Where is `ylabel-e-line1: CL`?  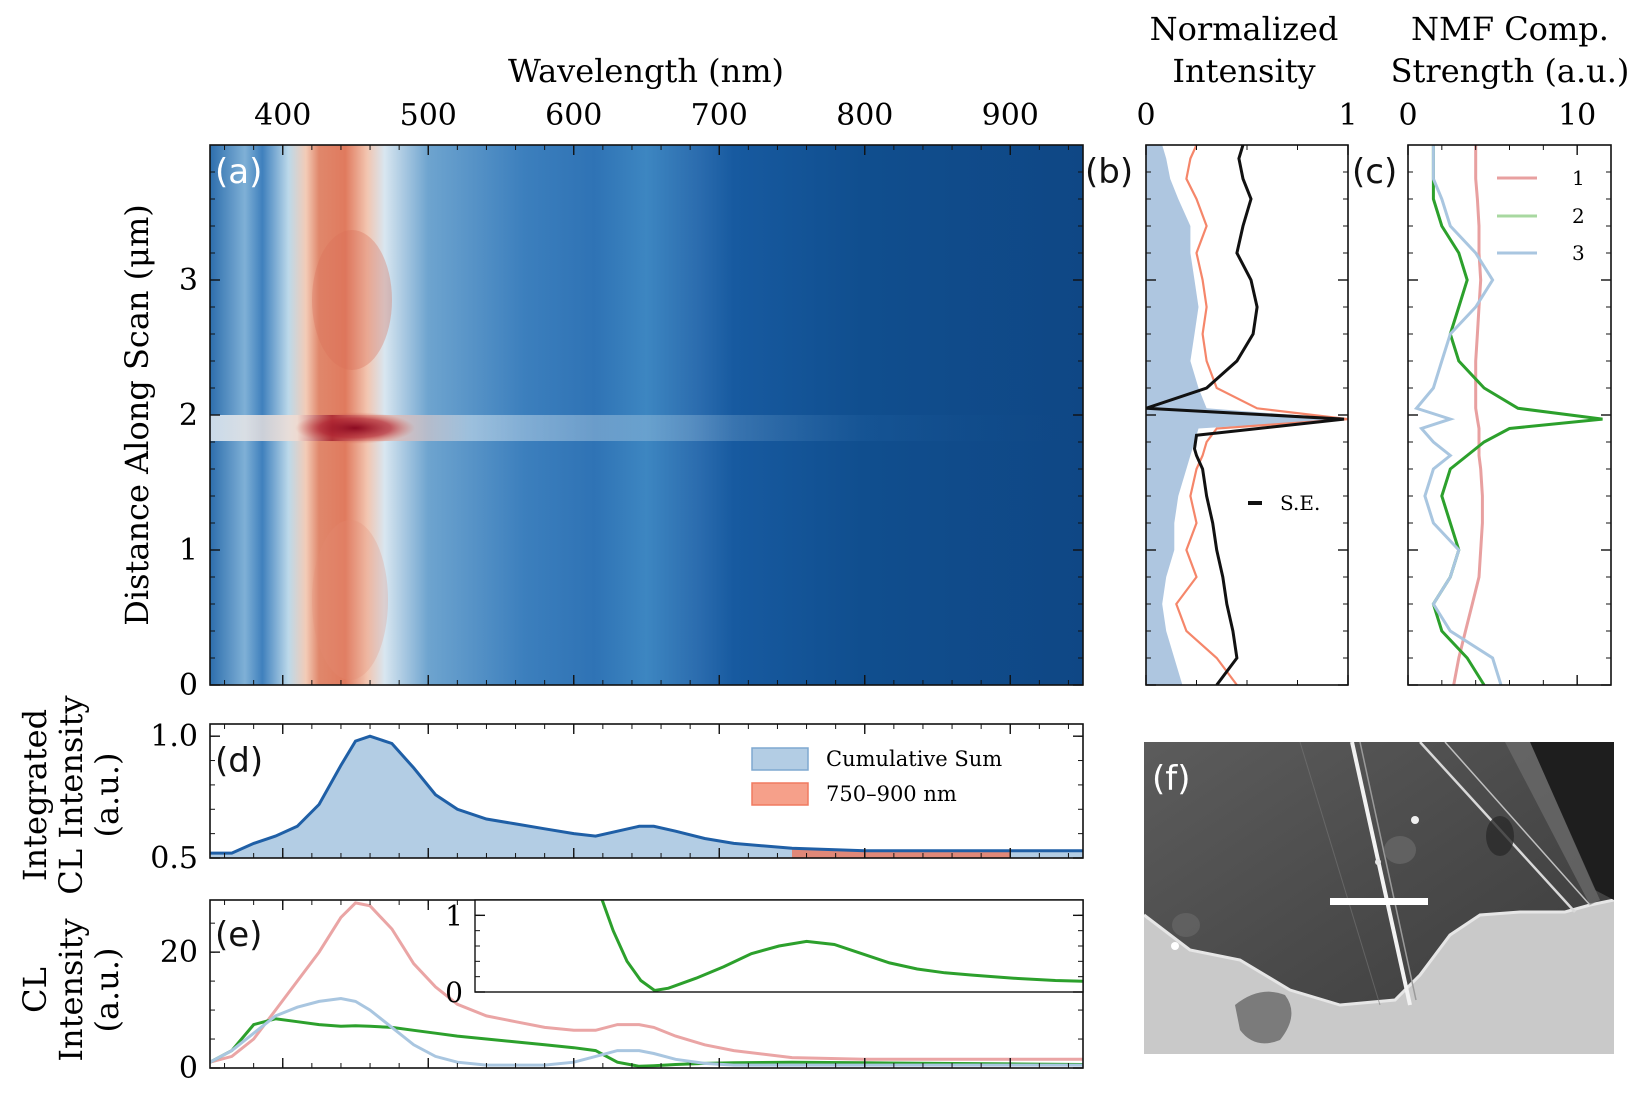
ylabel-e-line1: CL is located at coordinates (35, 990).